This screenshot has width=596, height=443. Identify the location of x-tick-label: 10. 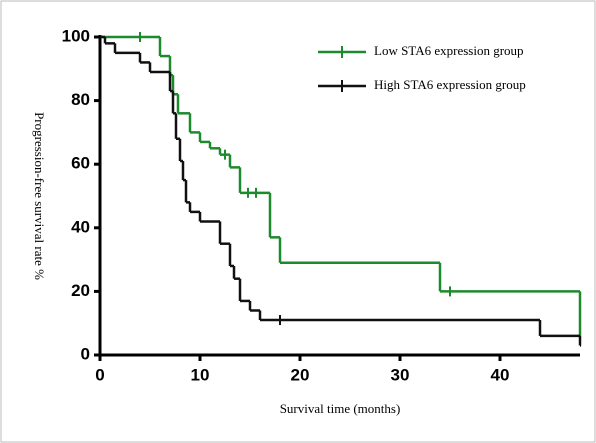
(200, 374).